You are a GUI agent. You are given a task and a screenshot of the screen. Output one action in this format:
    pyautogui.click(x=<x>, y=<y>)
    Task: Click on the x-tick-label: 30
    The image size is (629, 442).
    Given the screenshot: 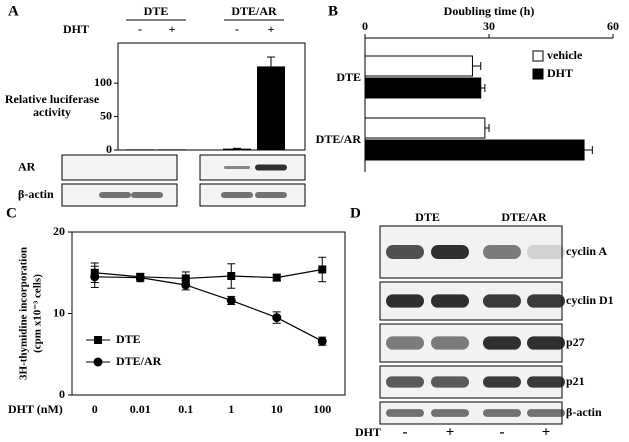 What is the action you would take?
    pyautogui.click(x=489, y=26)
    